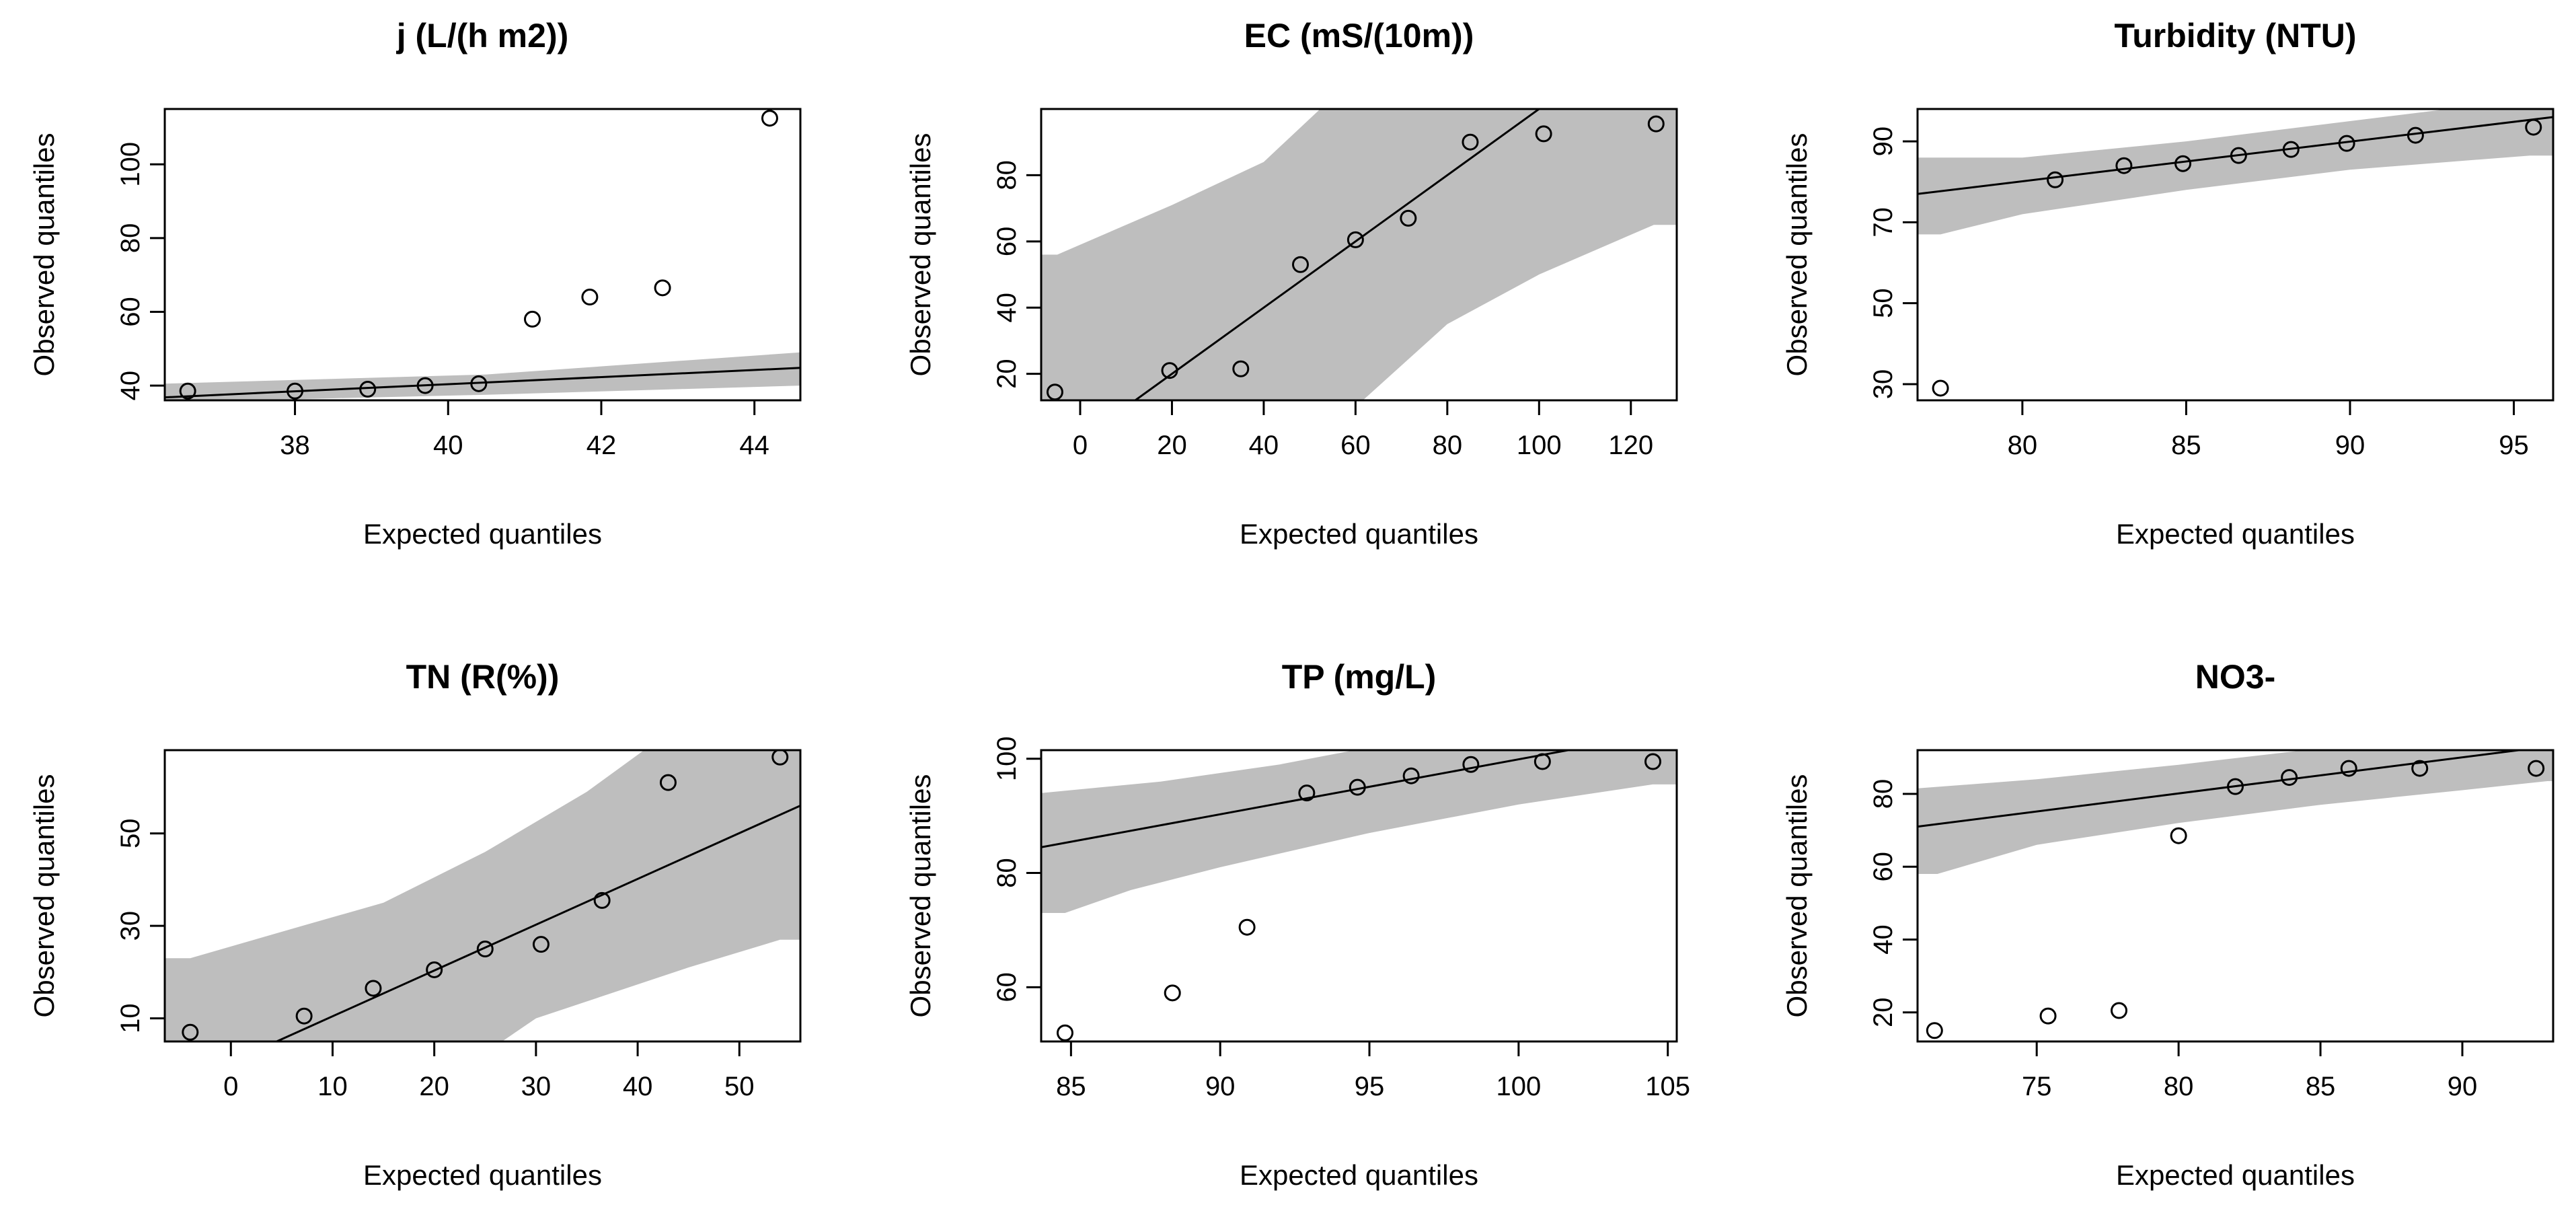  Describe the element at coordinates (1355, 445) in the screenshot. I see `x-tick-label: 60` at that location.